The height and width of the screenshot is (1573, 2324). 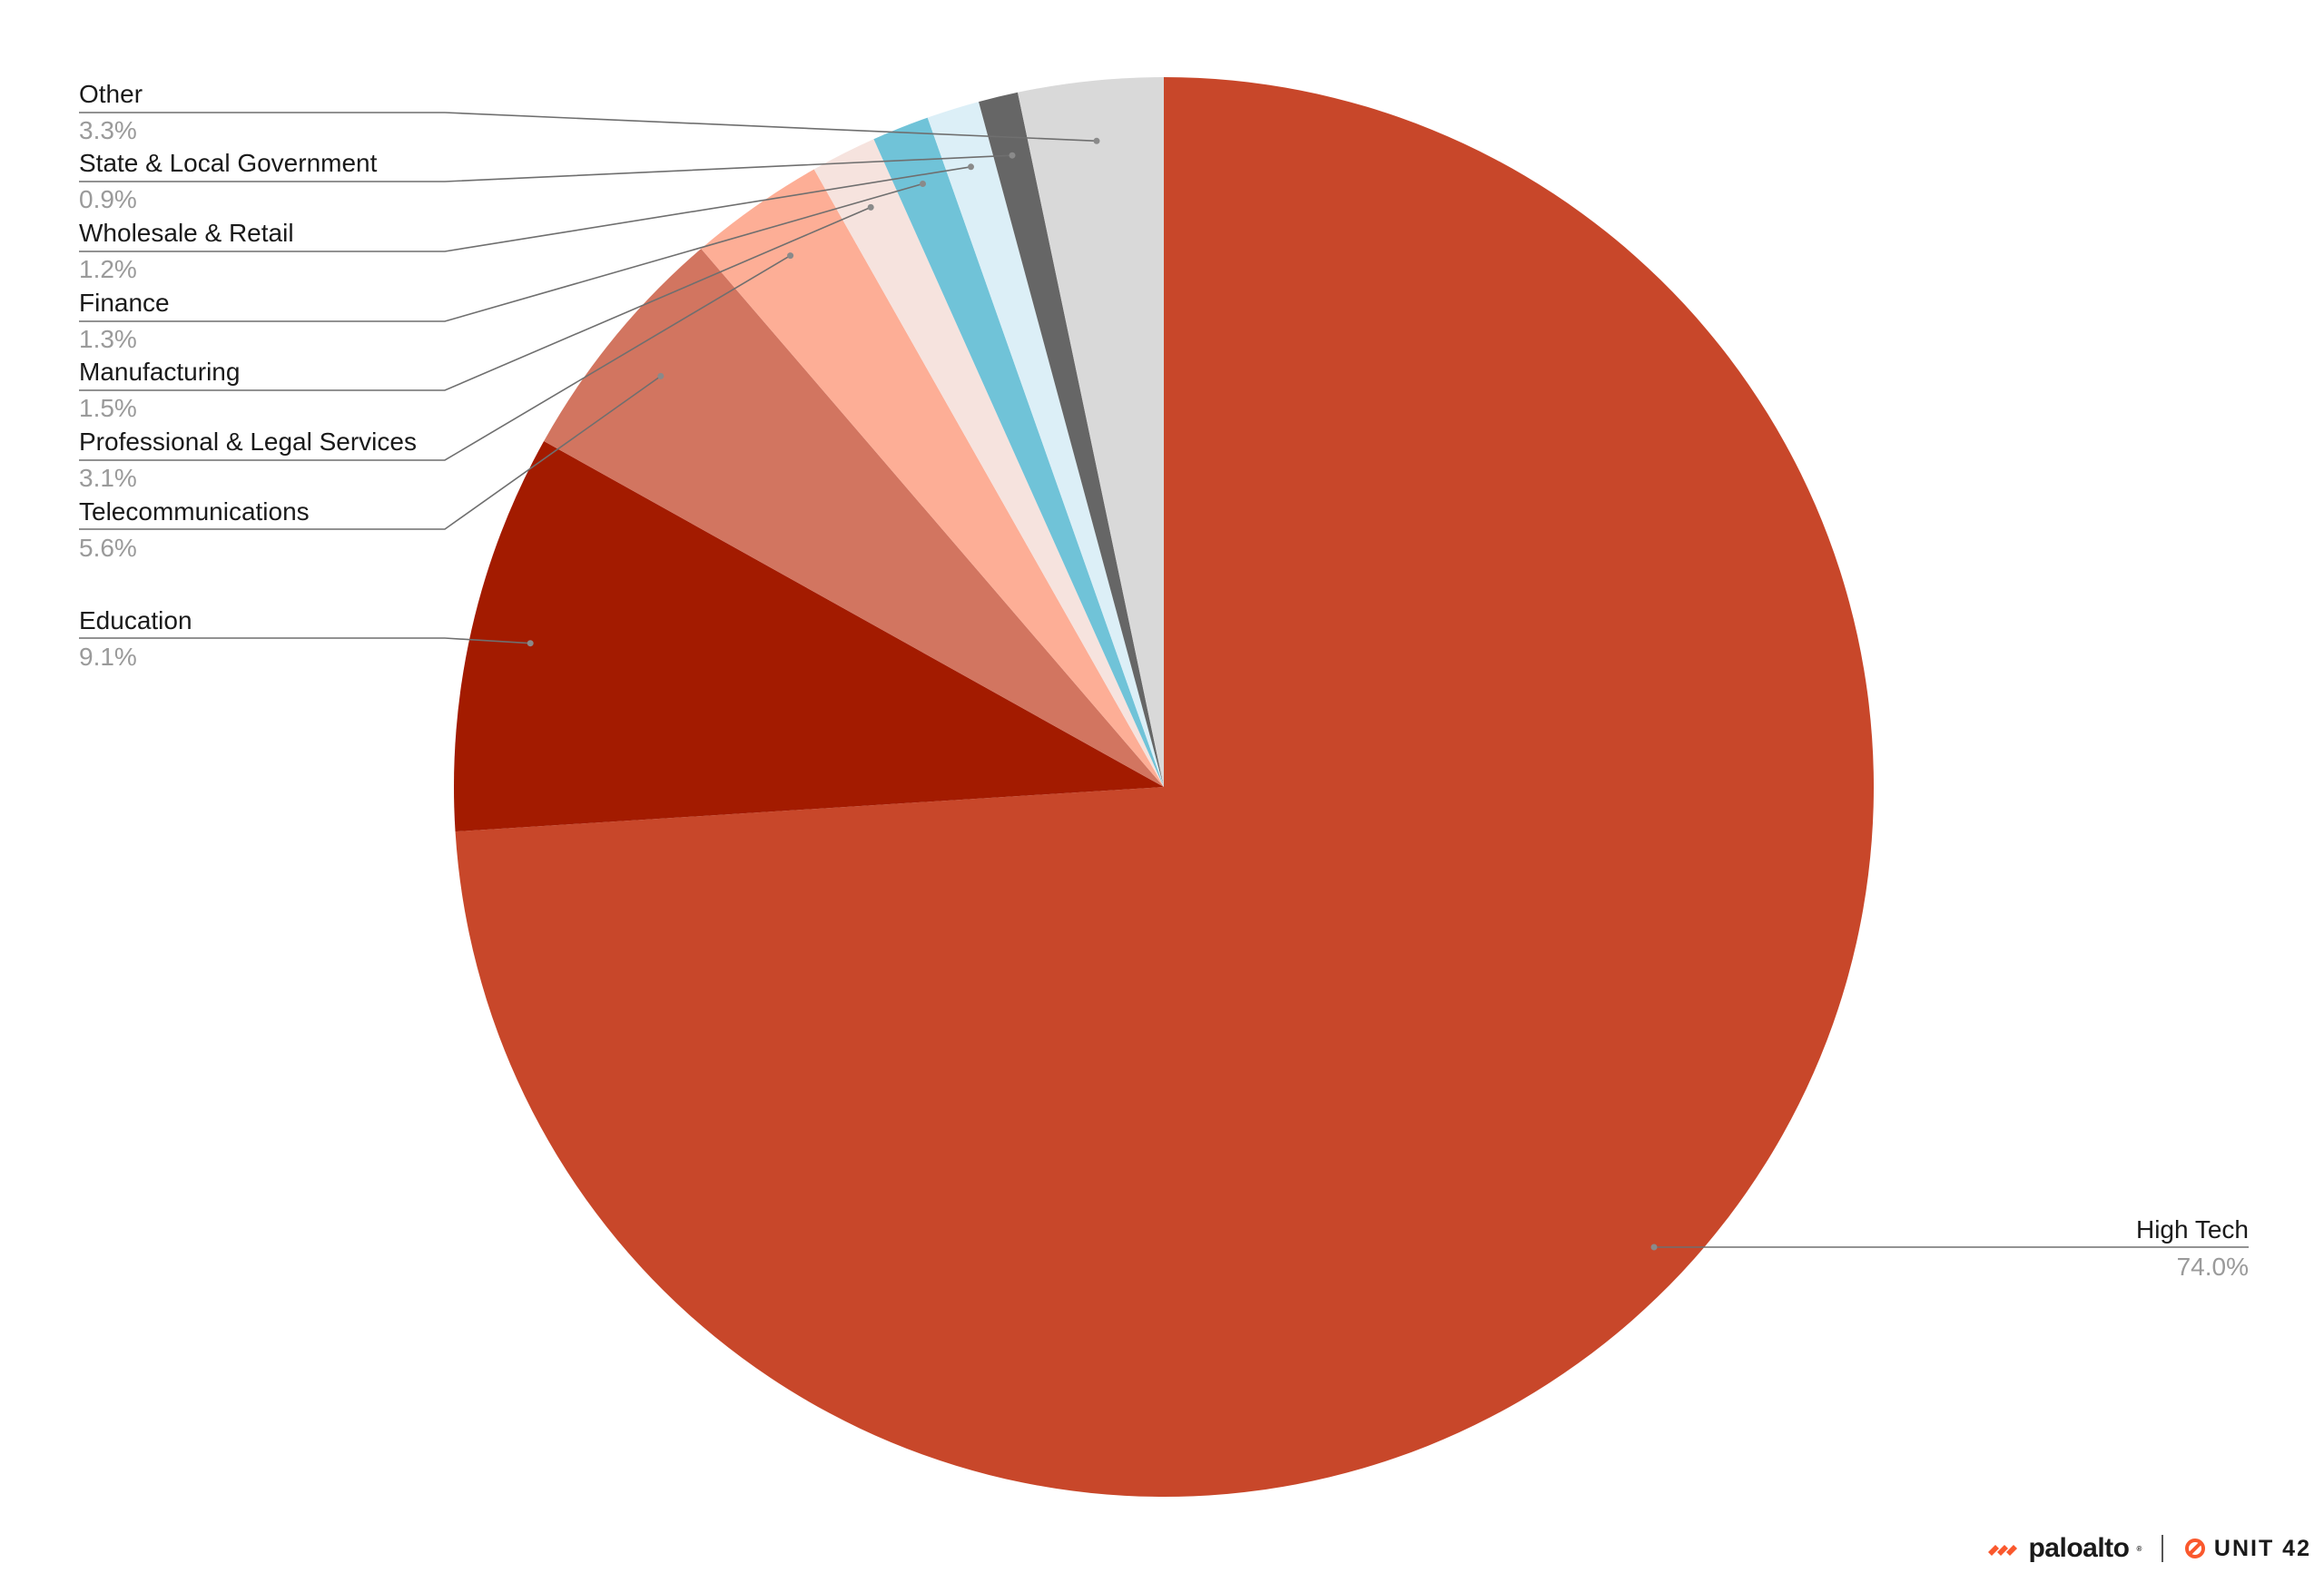 I want to click on value-manufacturing: 1.5%, so click(x=108, y=408).